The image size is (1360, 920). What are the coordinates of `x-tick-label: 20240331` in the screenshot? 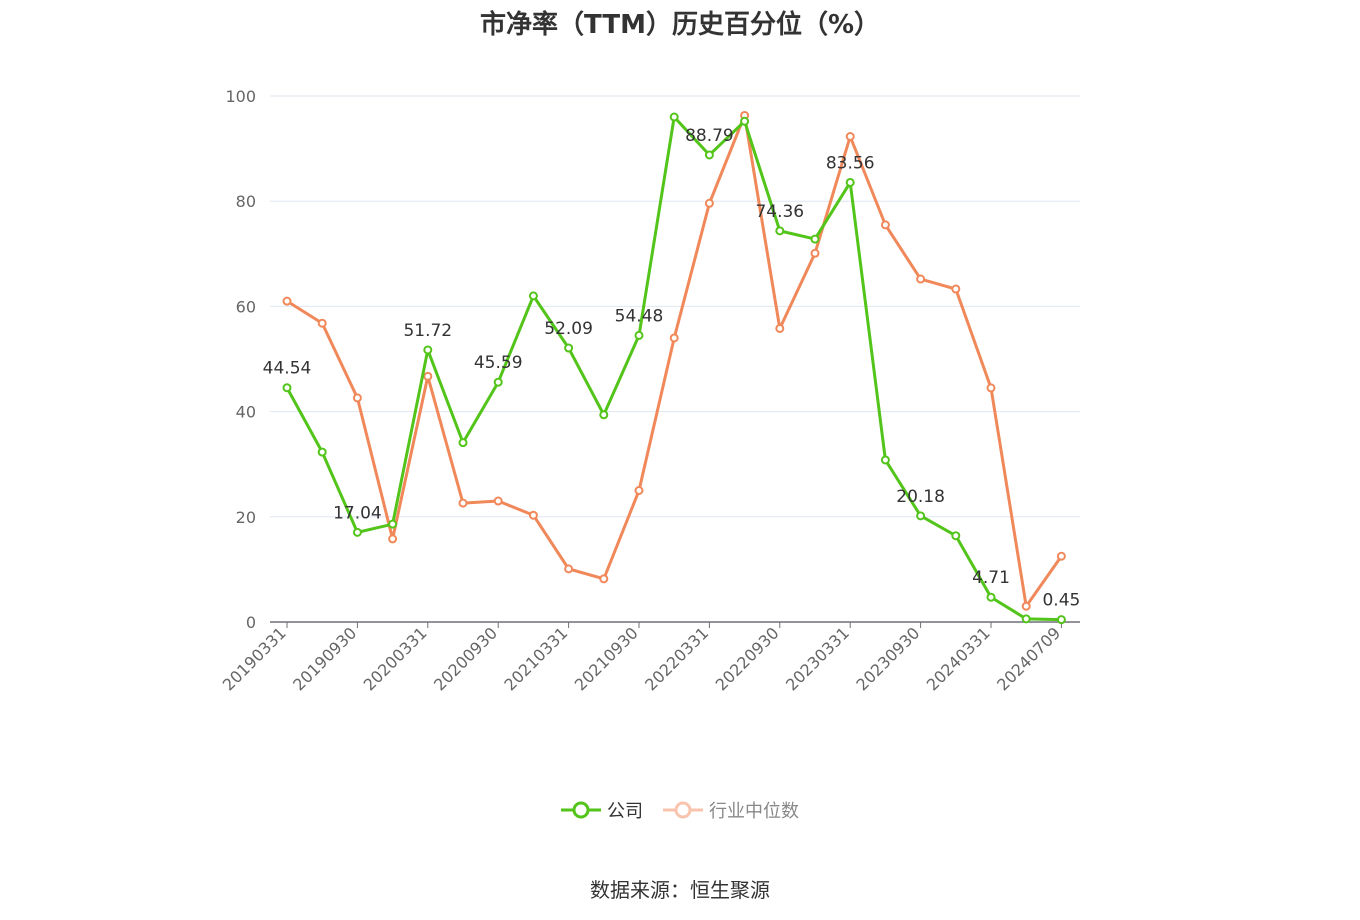 It's located at (958, 658).